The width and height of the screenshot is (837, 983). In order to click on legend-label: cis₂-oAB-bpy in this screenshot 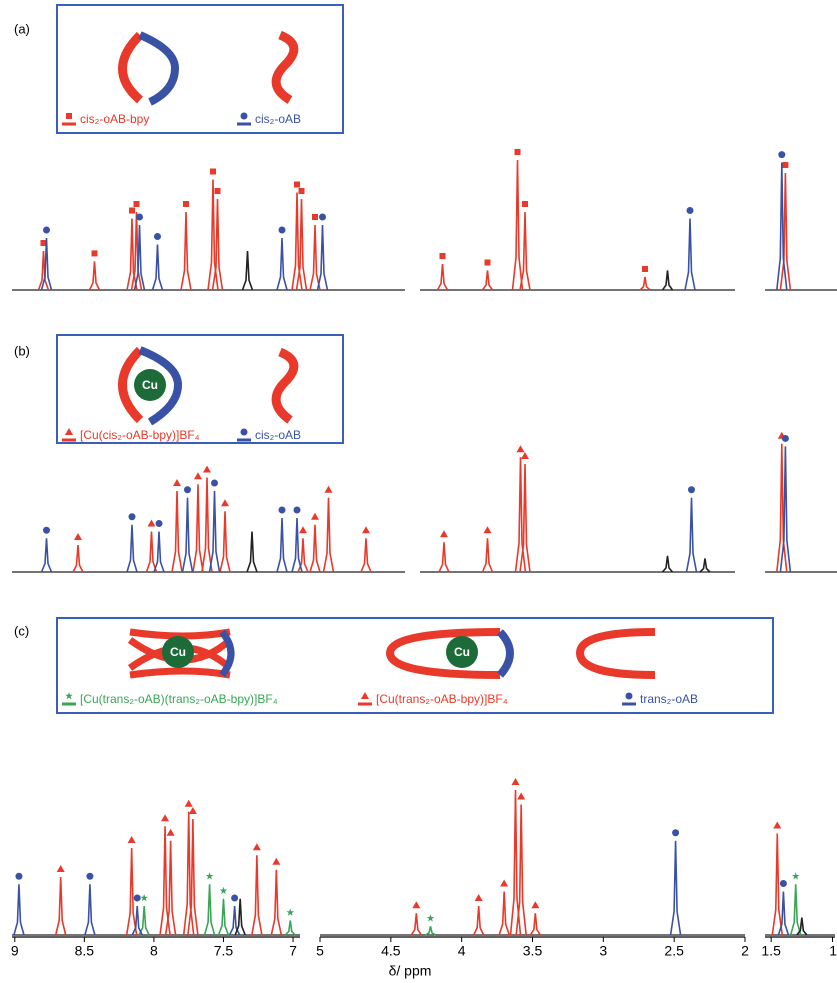, I will do `click(114, 119)`.